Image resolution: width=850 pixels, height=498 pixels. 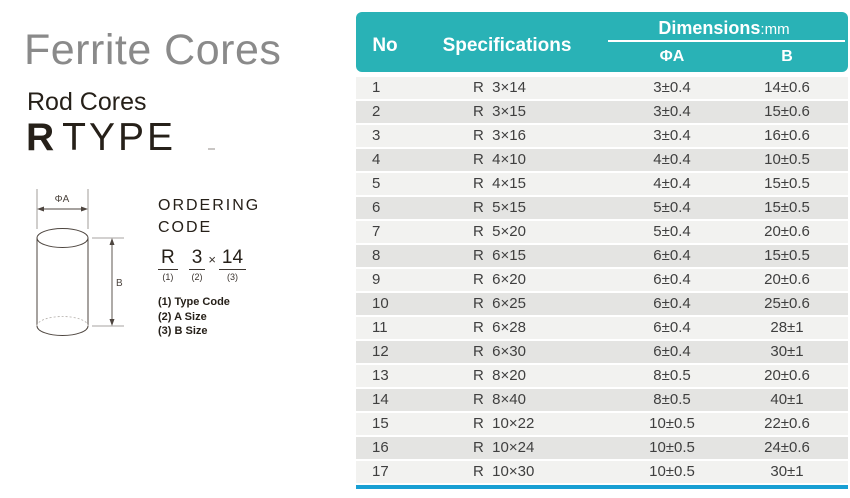 I want to click on cell-b: 10±0.5, so click(x=787, y=159).